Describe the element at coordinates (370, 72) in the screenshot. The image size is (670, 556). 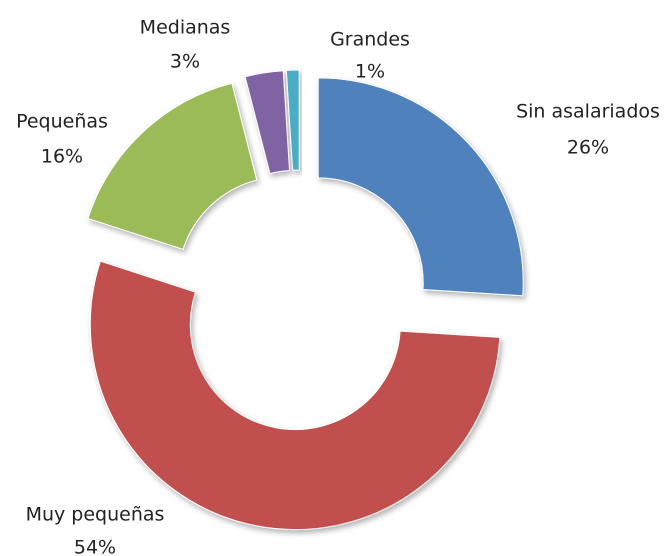
I see `slice-value-label: 1%` at that location.